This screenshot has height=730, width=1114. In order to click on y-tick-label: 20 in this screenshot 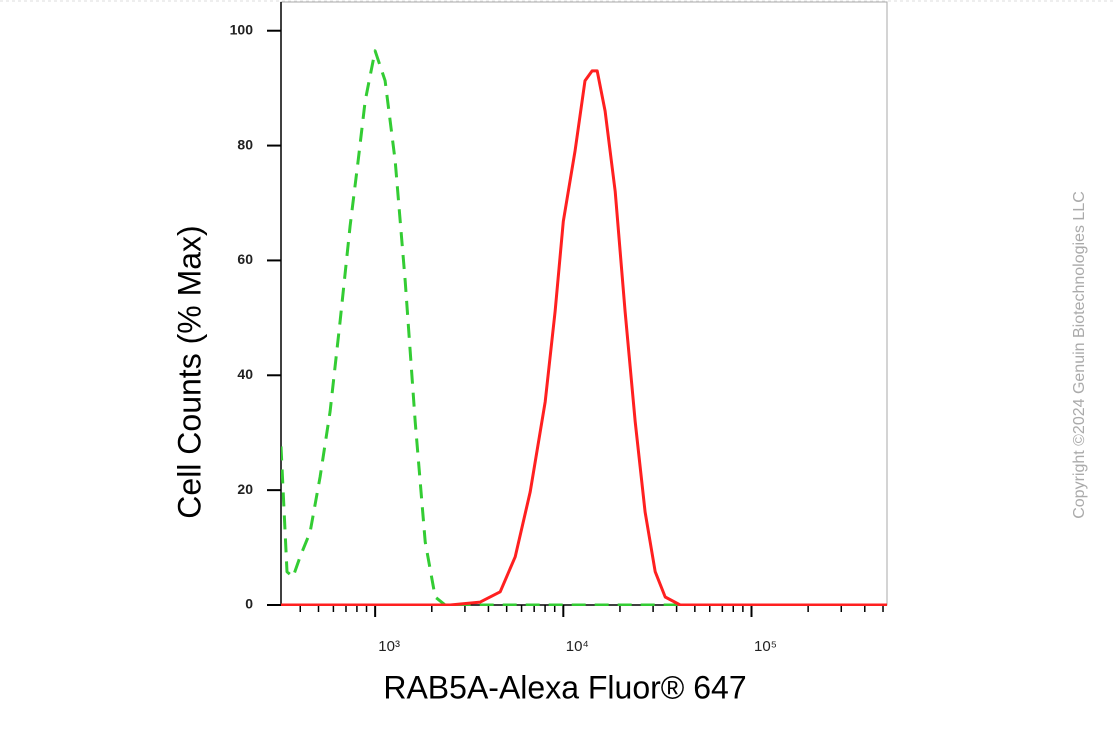, I will do `click(245, 489)`.